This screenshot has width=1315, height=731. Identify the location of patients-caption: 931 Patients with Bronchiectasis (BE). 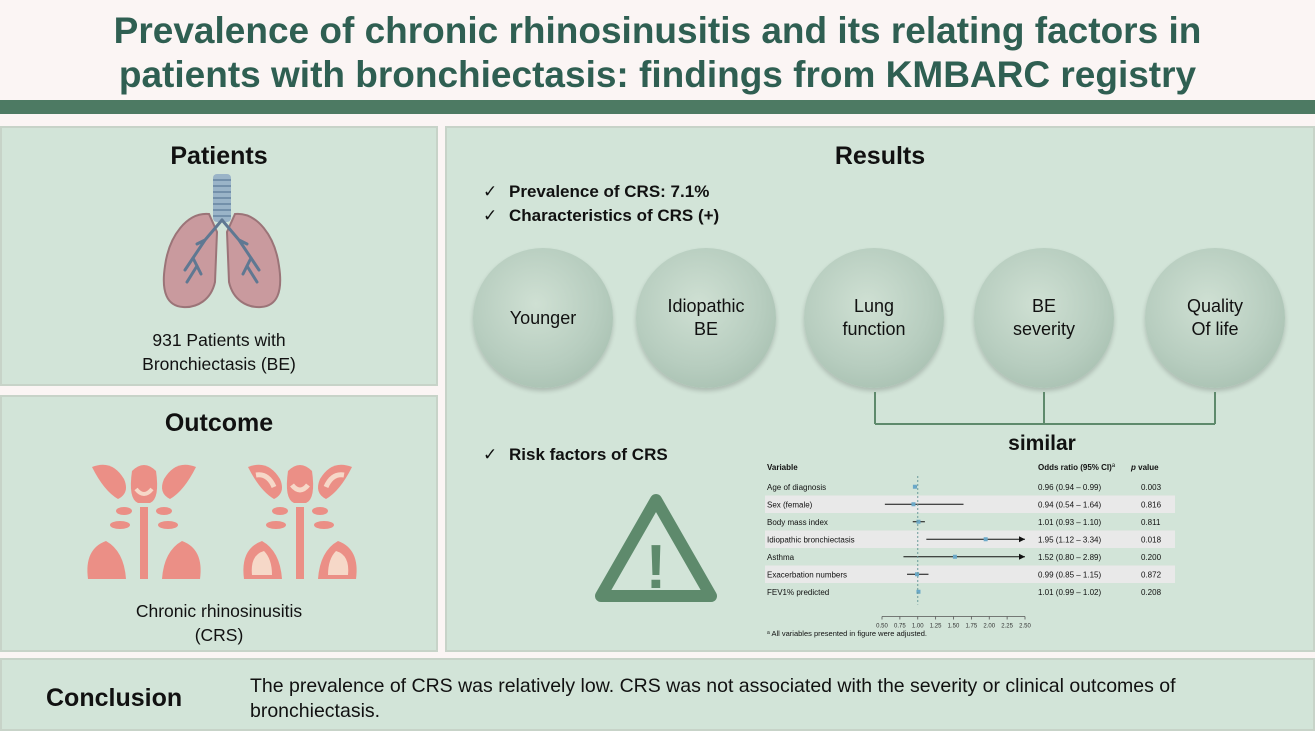
(219, 352).